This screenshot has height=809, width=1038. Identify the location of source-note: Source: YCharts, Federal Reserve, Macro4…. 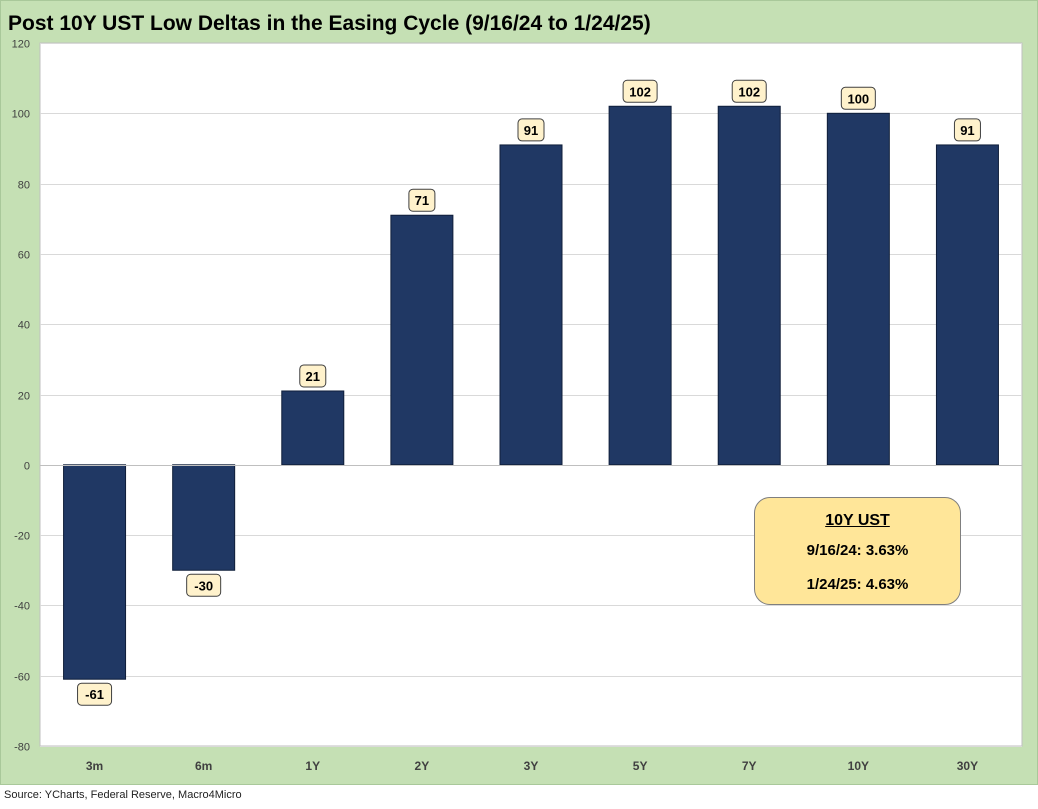
(123, 795).